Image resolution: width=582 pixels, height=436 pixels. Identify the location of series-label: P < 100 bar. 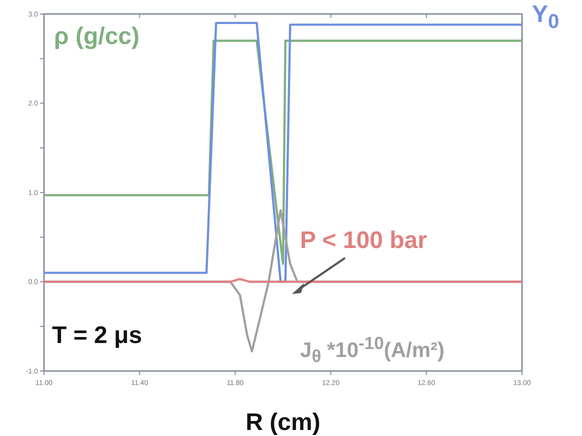
(364, 241).